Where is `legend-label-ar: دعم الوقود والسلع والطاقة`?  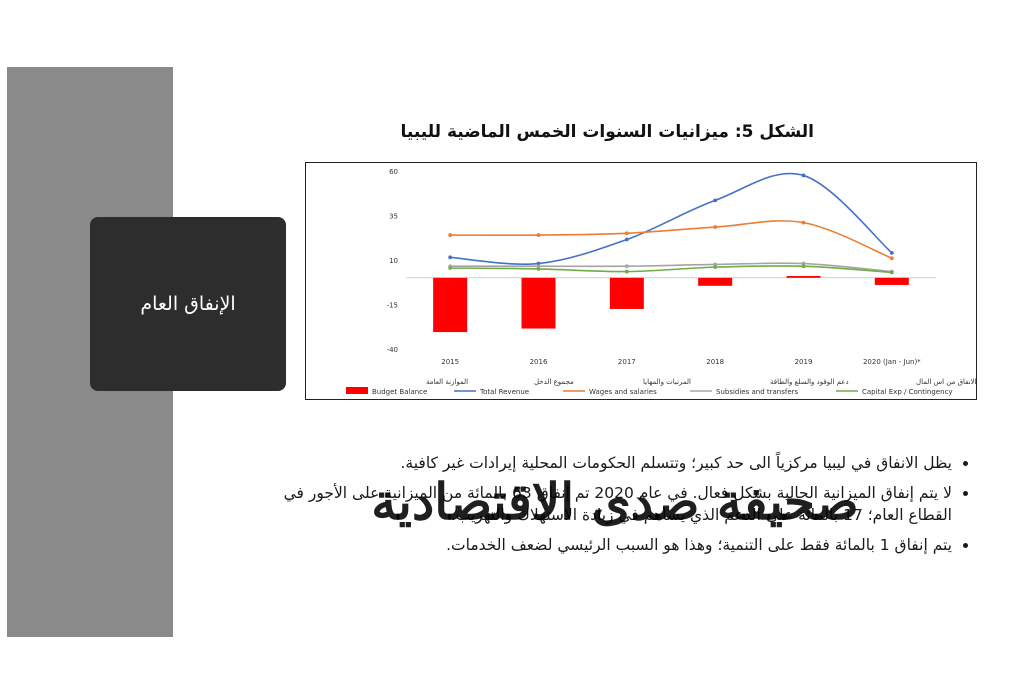 legend-label-ar: دعم الوقود والسلع والطاقة is located at coordinates (809, 382).